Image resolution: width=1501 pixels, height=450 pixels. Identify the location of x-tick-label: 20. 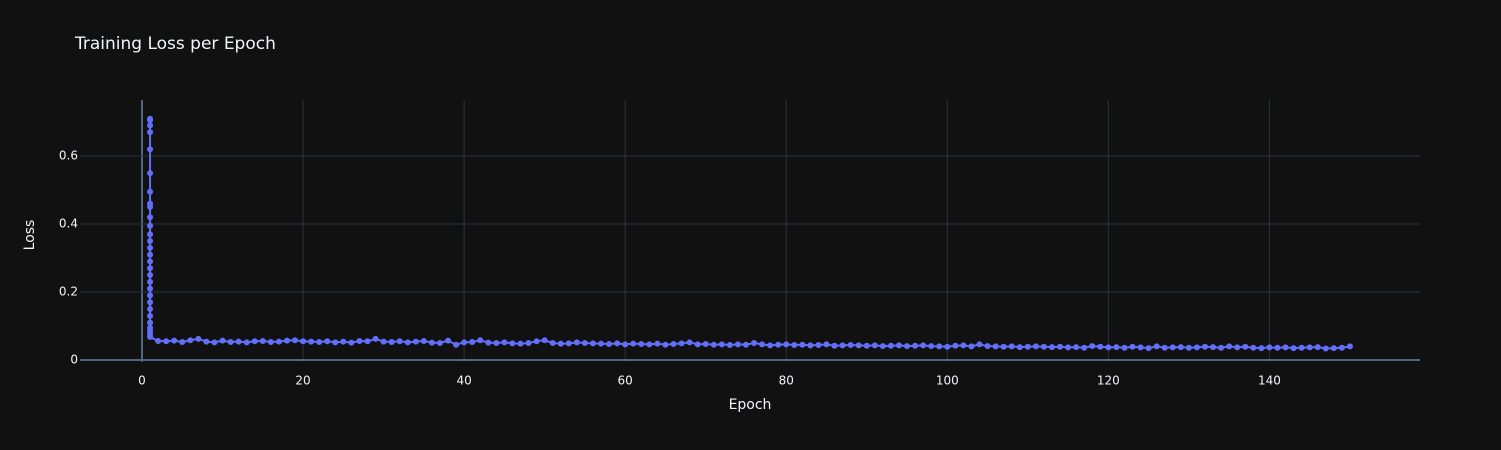
(302, 381).